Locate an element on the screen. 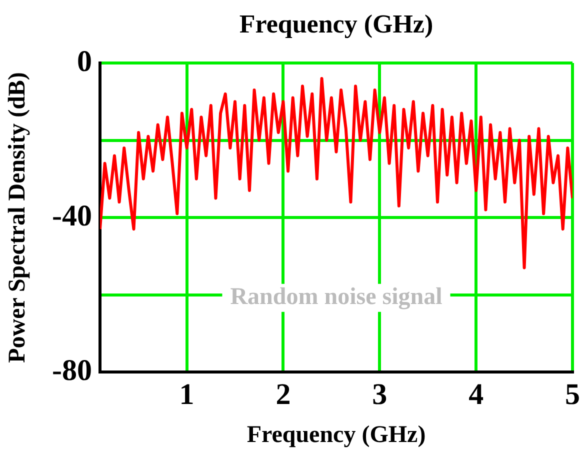 The width and height of the screenshot is (586, 454). chart-title: Frequency (GHz) is located at coordinates (336, 24).